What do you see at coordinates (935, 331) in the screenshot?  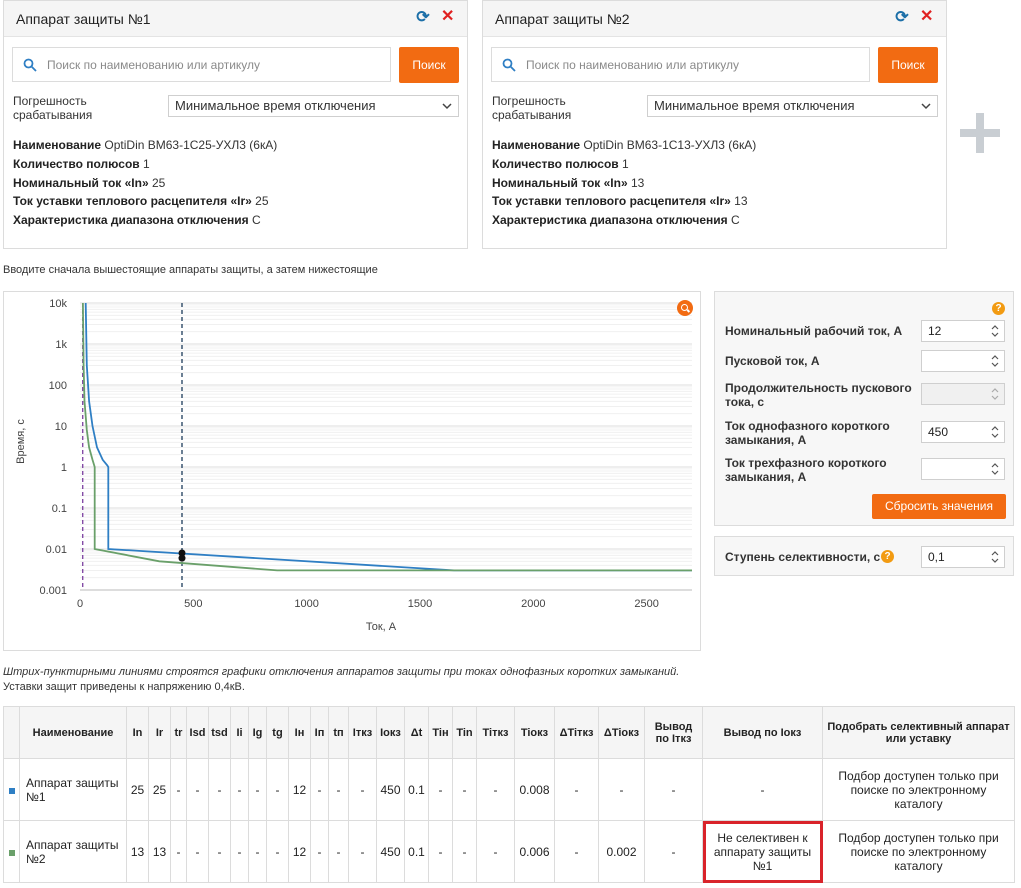 I see `rated-current-value: 12` at bounding box center [935, 331].